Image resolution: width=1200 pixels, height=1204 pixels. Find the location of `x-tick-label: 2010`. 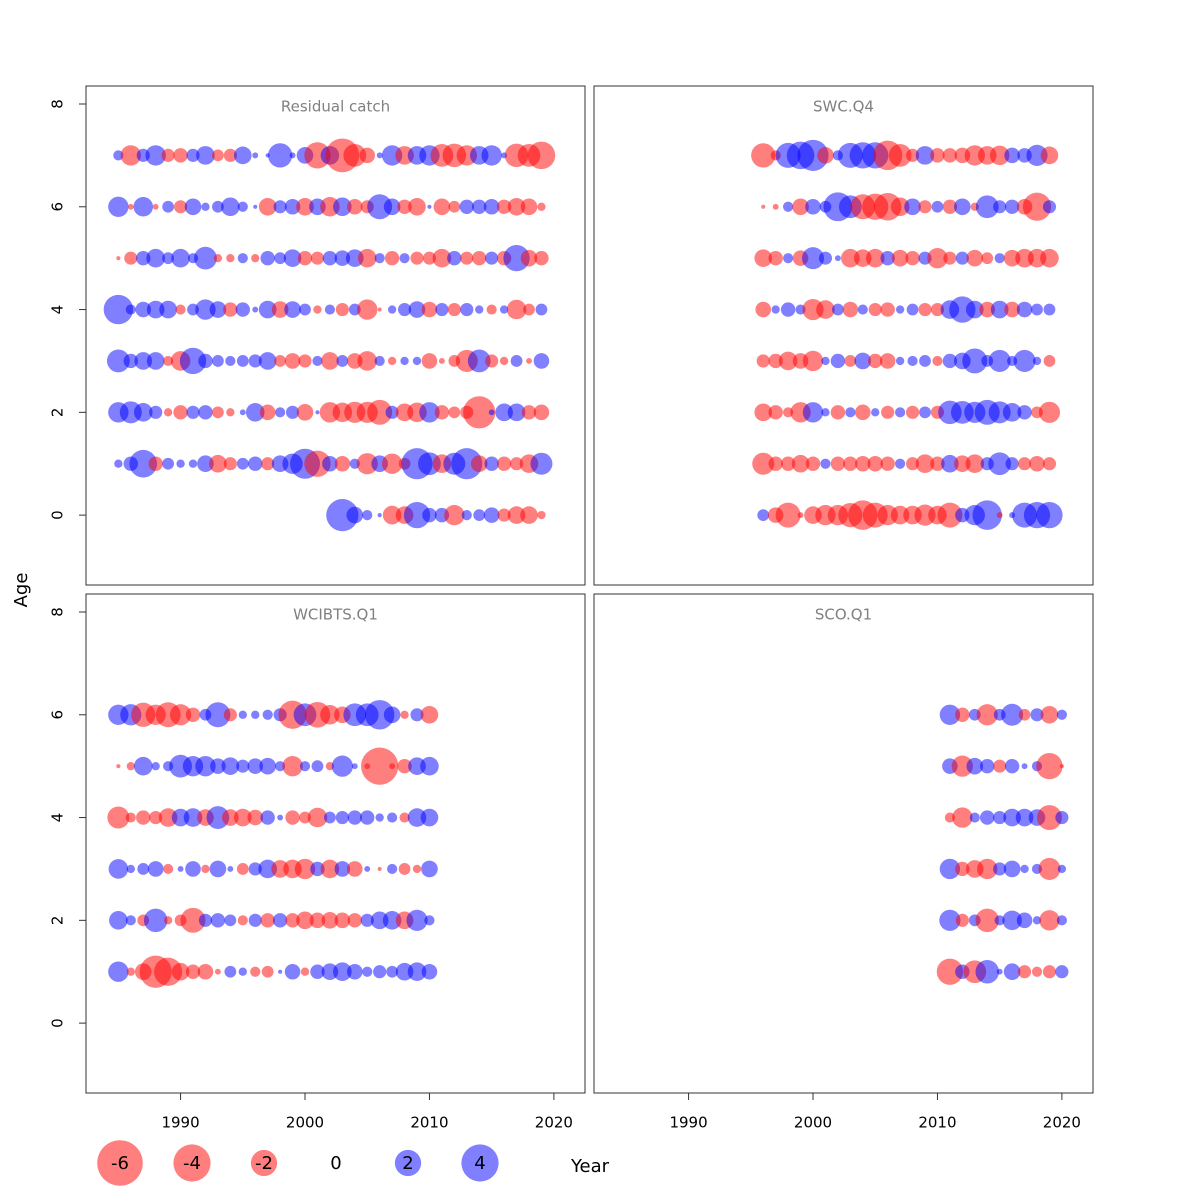

x-tick-label: 2010 is located at coordinates (429, 1123).